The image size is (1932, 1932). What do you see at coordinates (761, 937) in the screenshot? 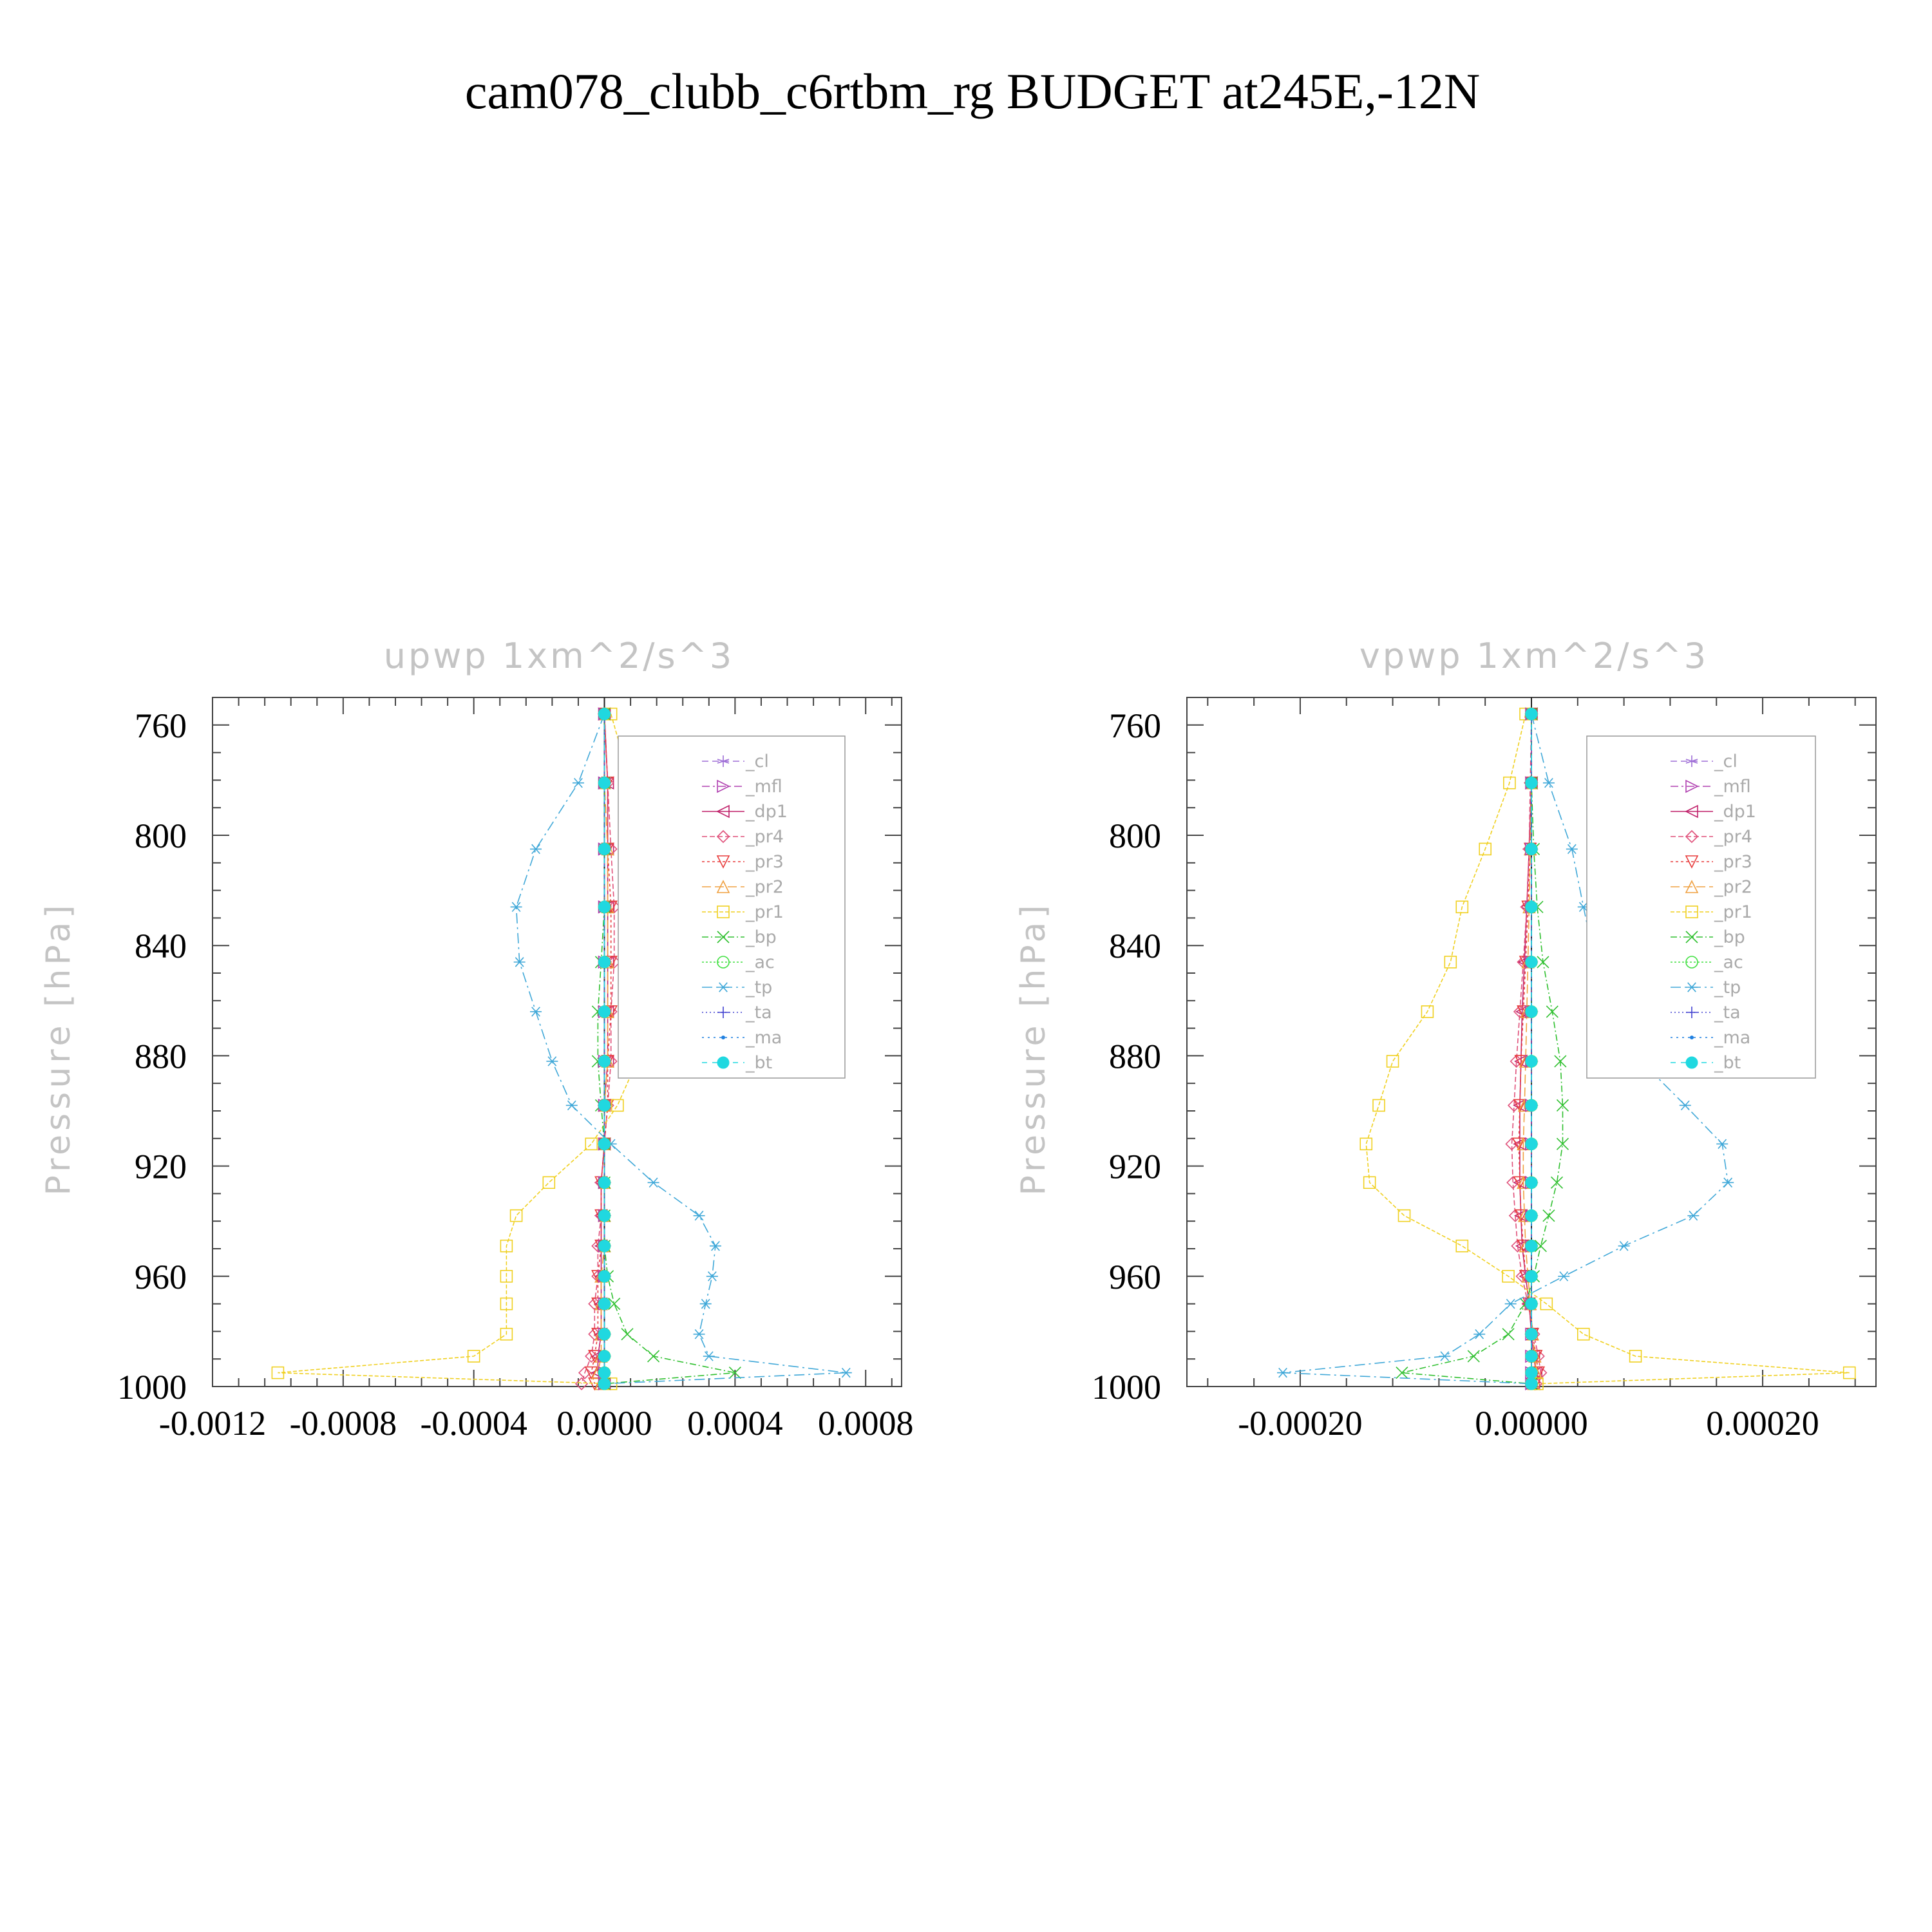
I see `legend-label: _bp` at bounding box center [761, 937].